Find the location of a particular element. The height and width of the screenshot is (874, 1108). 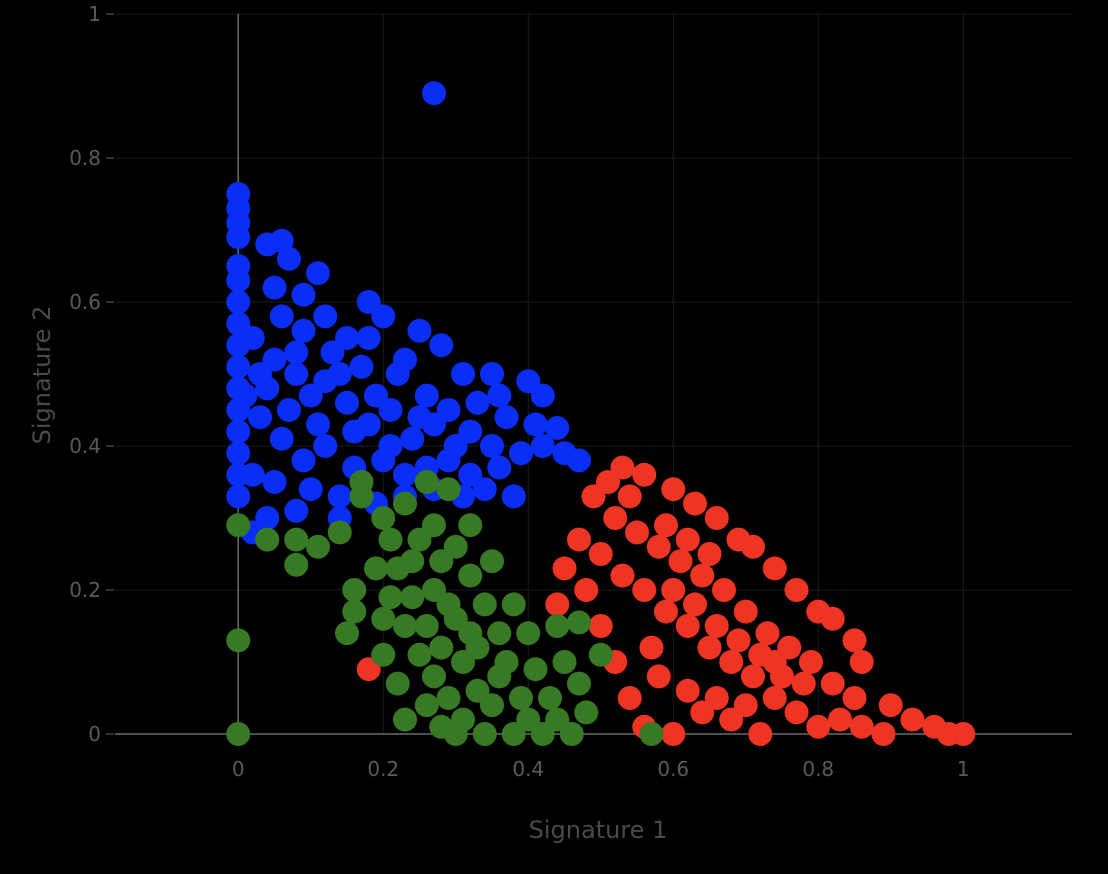

x-tick-label: 0.6 is located at coordinates (673, 769).